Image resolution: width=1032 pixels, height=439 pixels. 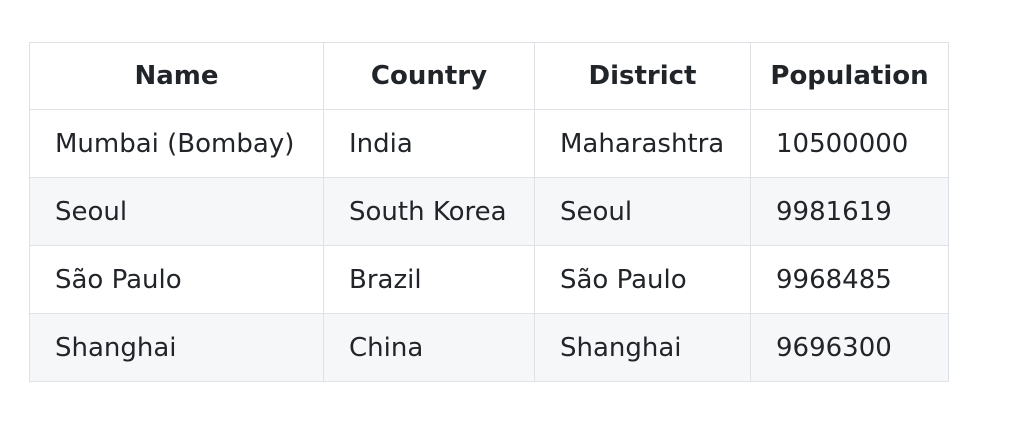 What do you see at coordinates (429, 76) in the screenshot?
I see `column-header-country: Country` at bounding box center [429, 76].